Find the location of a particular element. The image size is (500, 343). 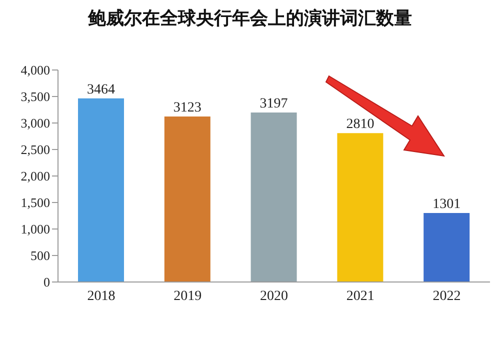

y-tick-label: 3,000 is located at coordinates (35, 123).